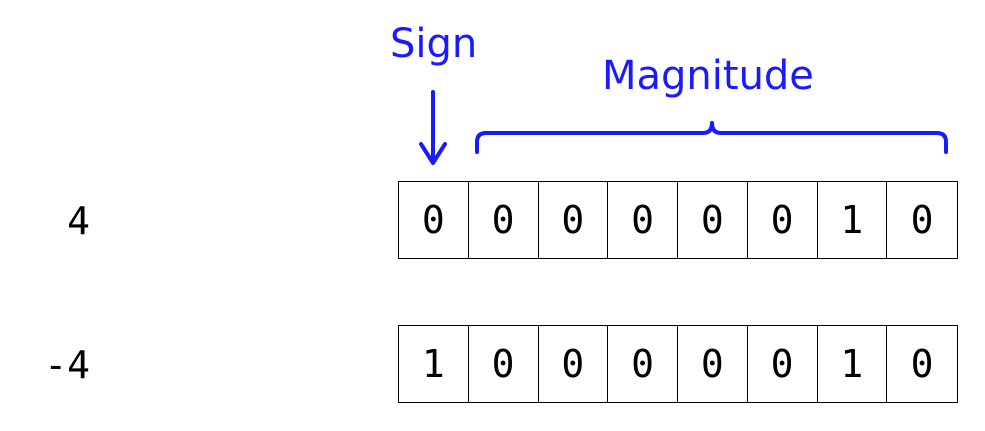 This screenshot has height=431, width=985. I want to click on row-label-negative: -4, so click(67, 365).